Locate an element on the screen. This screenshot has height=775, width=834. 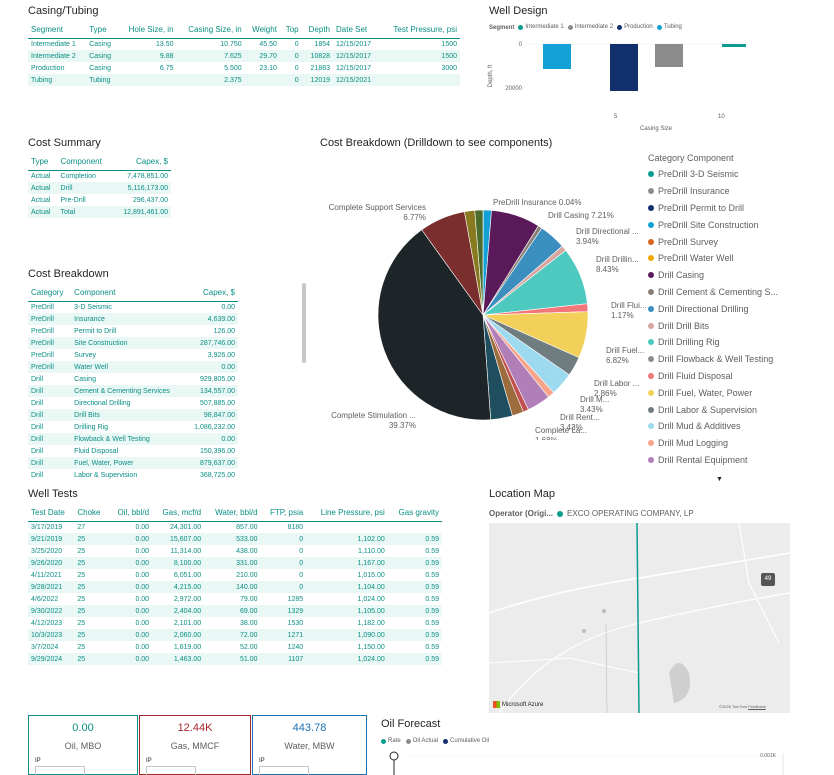
table-cell: 2,404.00 is located at coordinates (178, 611).